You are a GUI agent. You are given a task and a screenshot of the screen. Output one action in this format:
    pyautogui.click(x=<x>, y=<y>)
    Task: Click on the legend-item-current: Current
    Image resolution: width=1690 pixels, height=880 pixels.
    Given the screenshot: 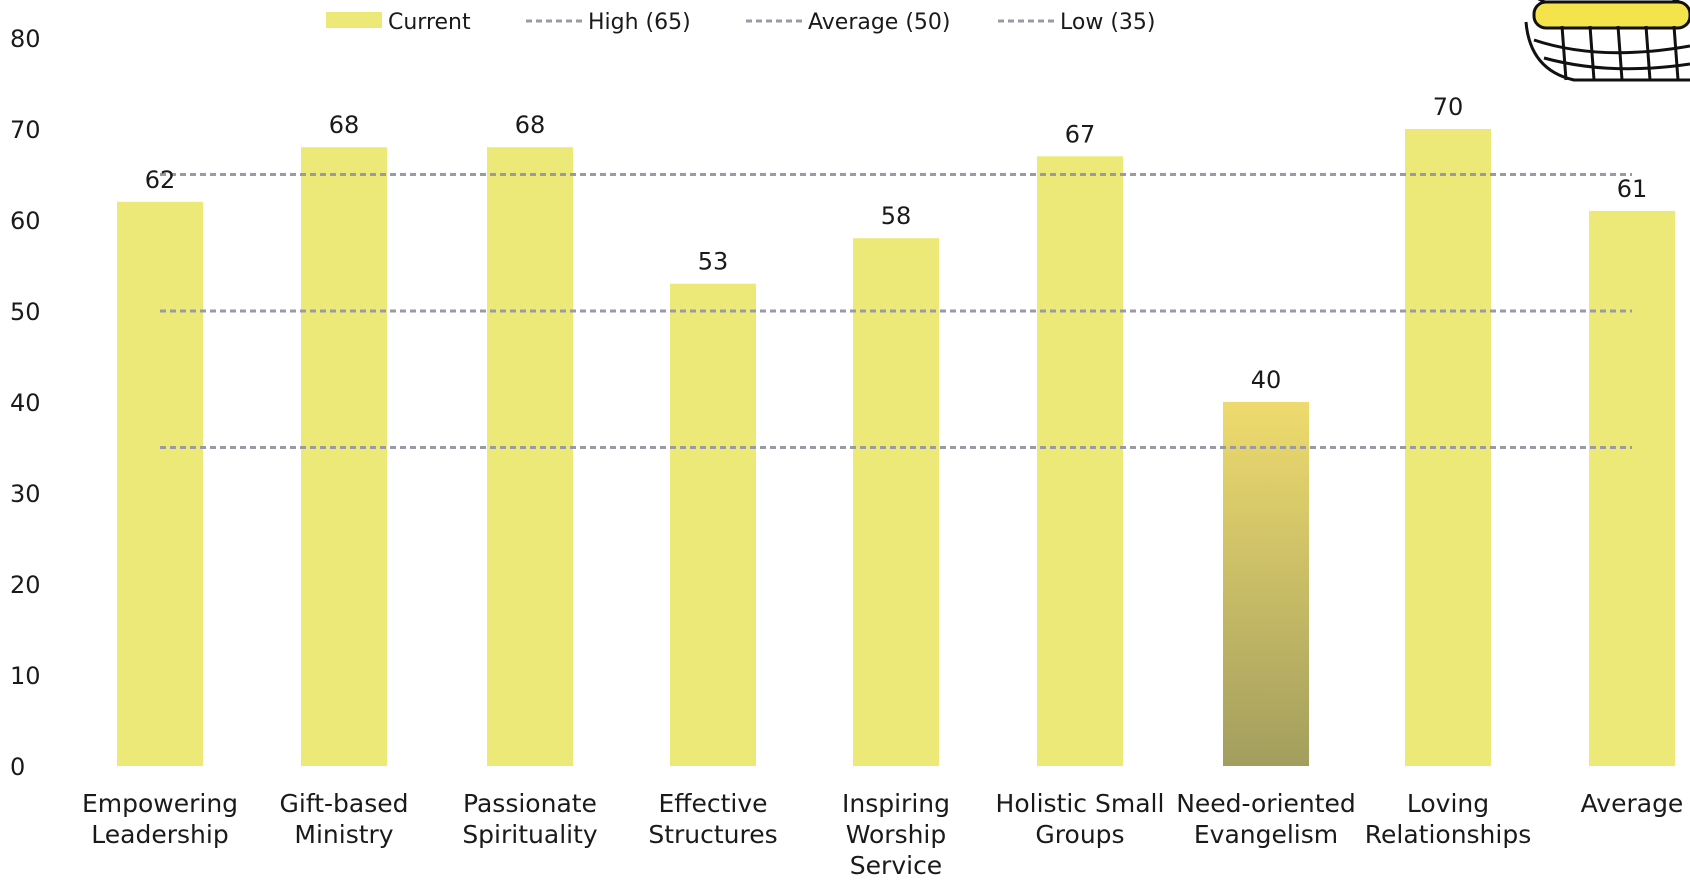 What is the action you would take?
    pyautogui.click(x=398, y=22)
    